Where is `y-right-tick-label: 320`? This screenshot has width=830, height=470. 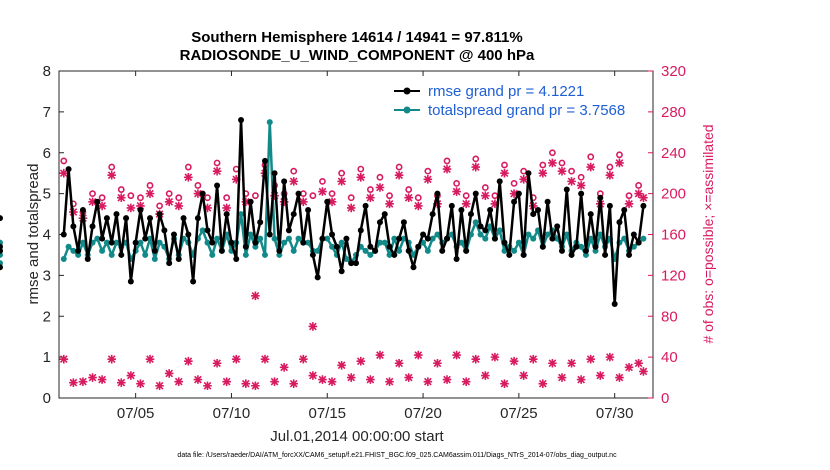 y-right-tick-label: 320 is located at coordinates (673, 71).